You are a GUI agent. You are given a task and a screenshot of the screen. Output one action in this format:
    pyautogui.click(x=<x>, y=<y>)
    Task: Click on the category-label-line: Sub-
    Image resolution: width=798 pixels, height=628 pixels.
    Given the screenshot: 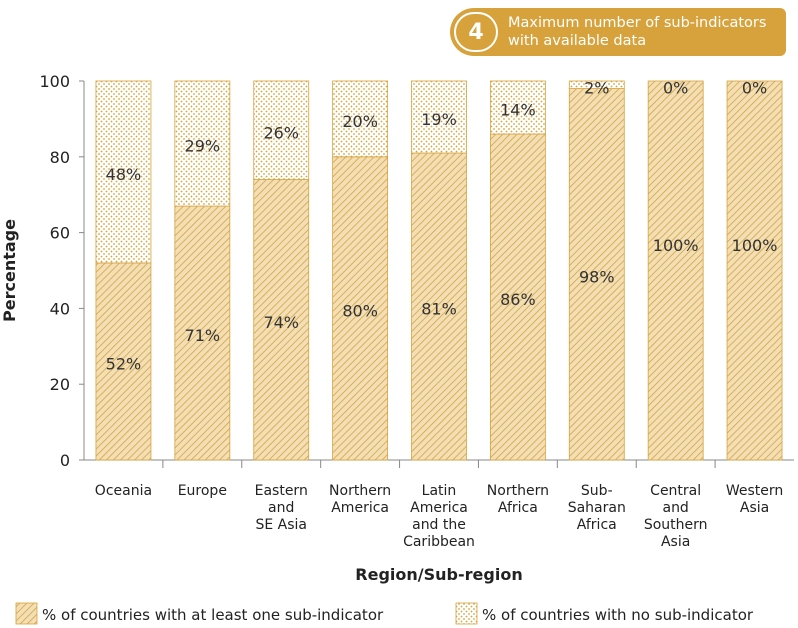 What is the action you would take?
    pyautogui.click(x=597, y=491)
    